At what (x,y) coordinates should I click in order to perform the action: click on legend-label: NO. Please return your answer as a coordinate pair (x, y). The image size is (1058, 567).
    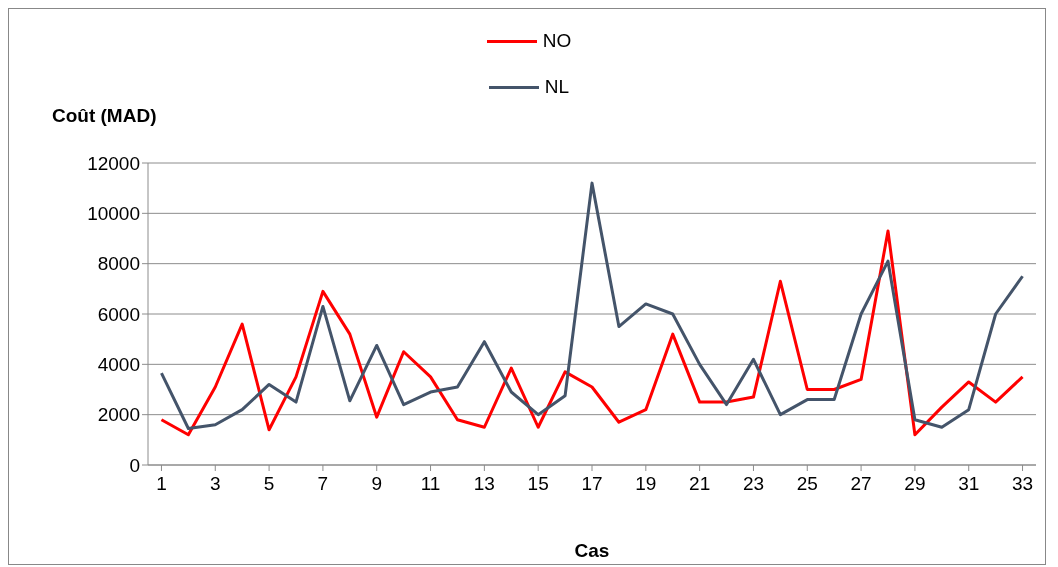
    Looking at the image, I should click on (557, 41).